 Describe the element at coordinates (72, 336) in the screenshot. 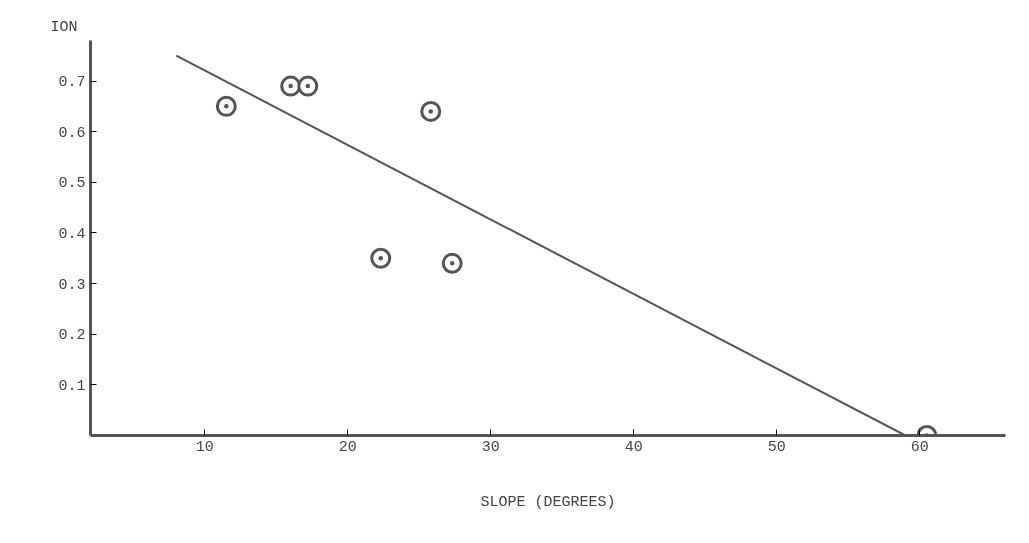

I see `y-tick-label: 0.2` at that location.